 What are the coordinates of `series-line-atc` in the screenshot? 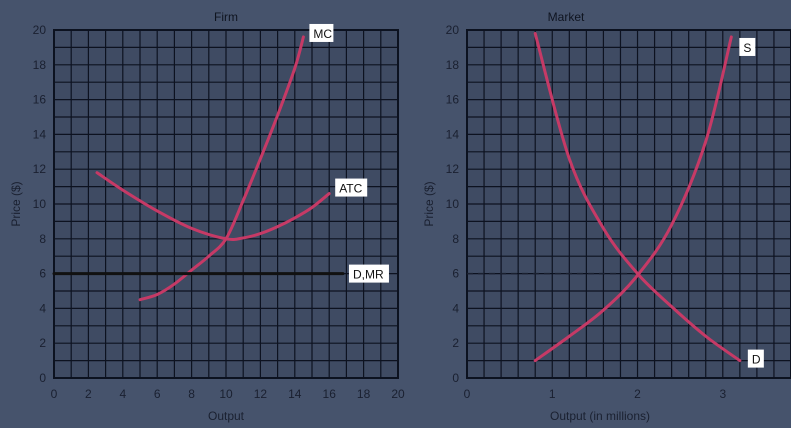 It's located at (213, 206).